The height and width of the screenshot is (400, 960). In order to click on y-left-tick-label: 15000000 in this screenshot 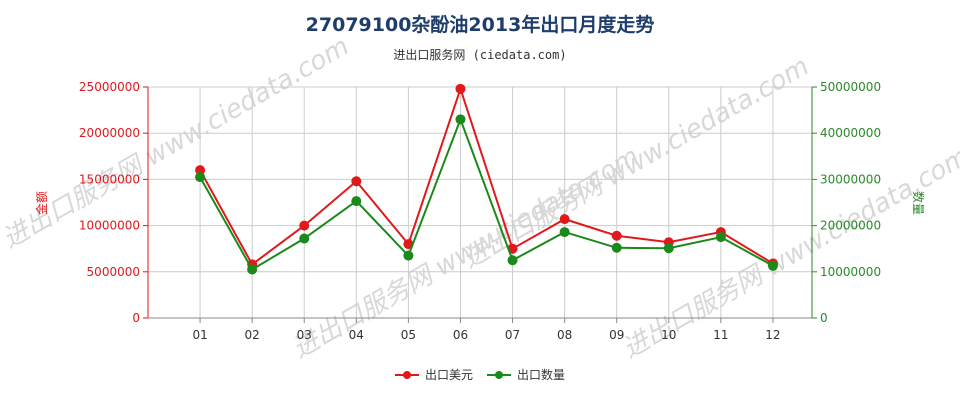, I will do `click(109, 179)`.